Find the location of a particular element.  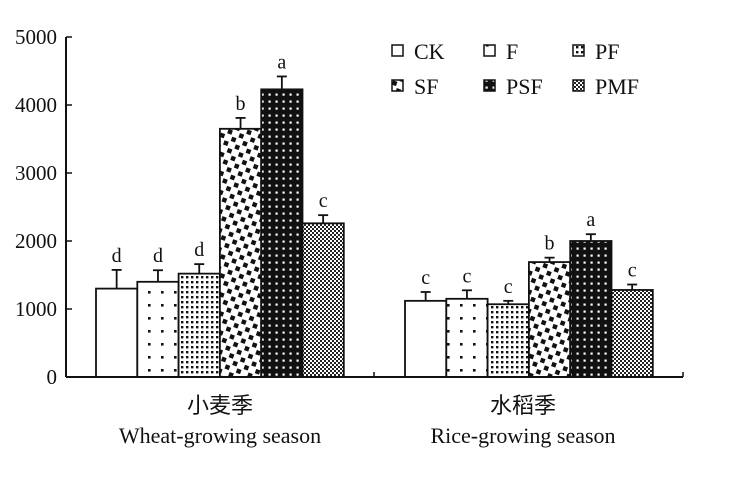

bar-ck-rice: c is located at coordinates (426, 322).